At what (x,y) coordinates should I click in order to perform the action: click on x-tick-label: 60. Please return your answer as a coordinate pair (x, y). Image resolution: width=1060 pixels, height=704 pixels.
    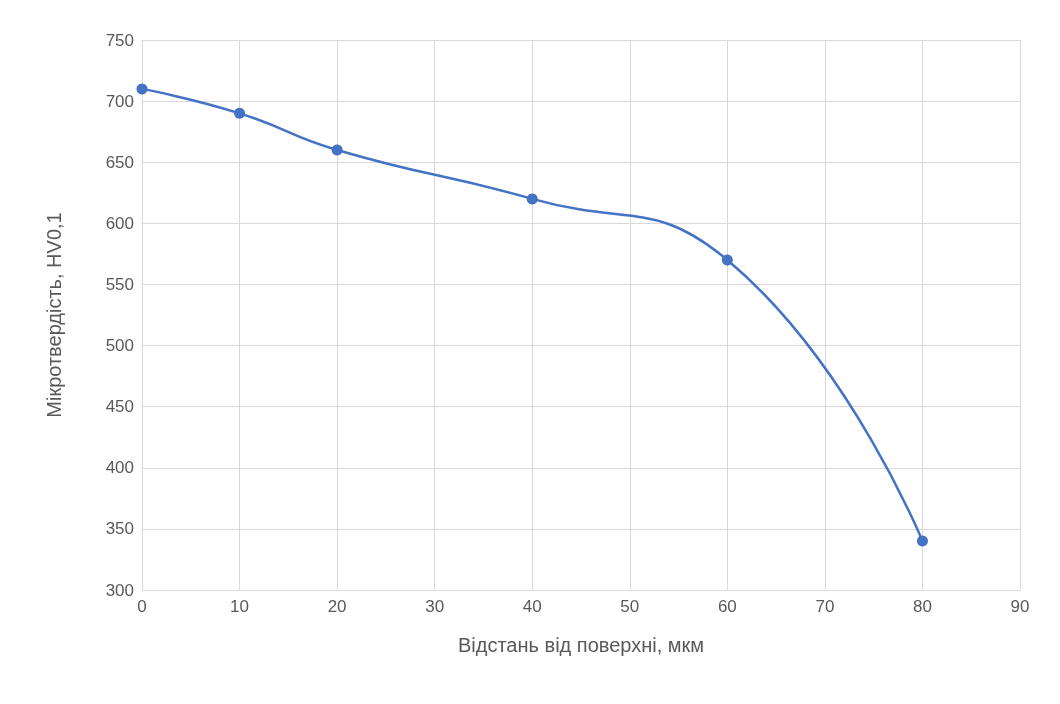
    Looking at the image, I should click on (727, 606).